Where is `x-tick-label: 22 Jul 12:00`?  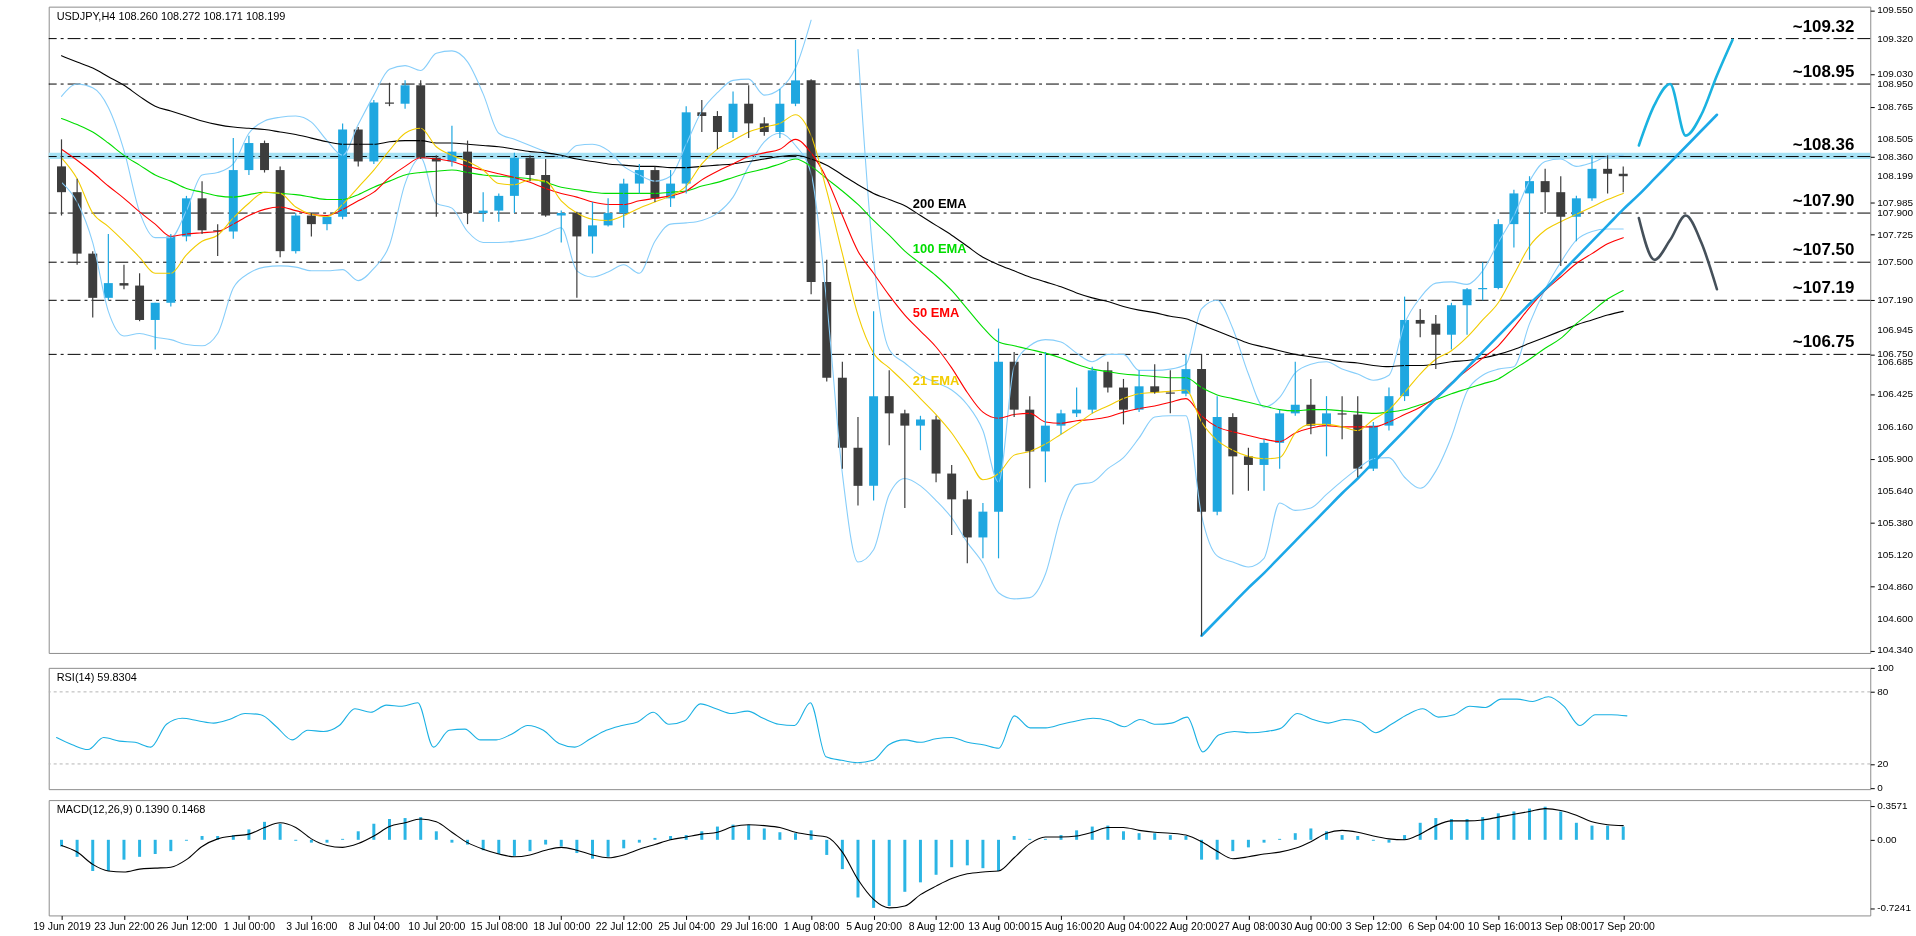
x-tick-label: 22 Jul 12:00 is located at coordinates (624, 926).